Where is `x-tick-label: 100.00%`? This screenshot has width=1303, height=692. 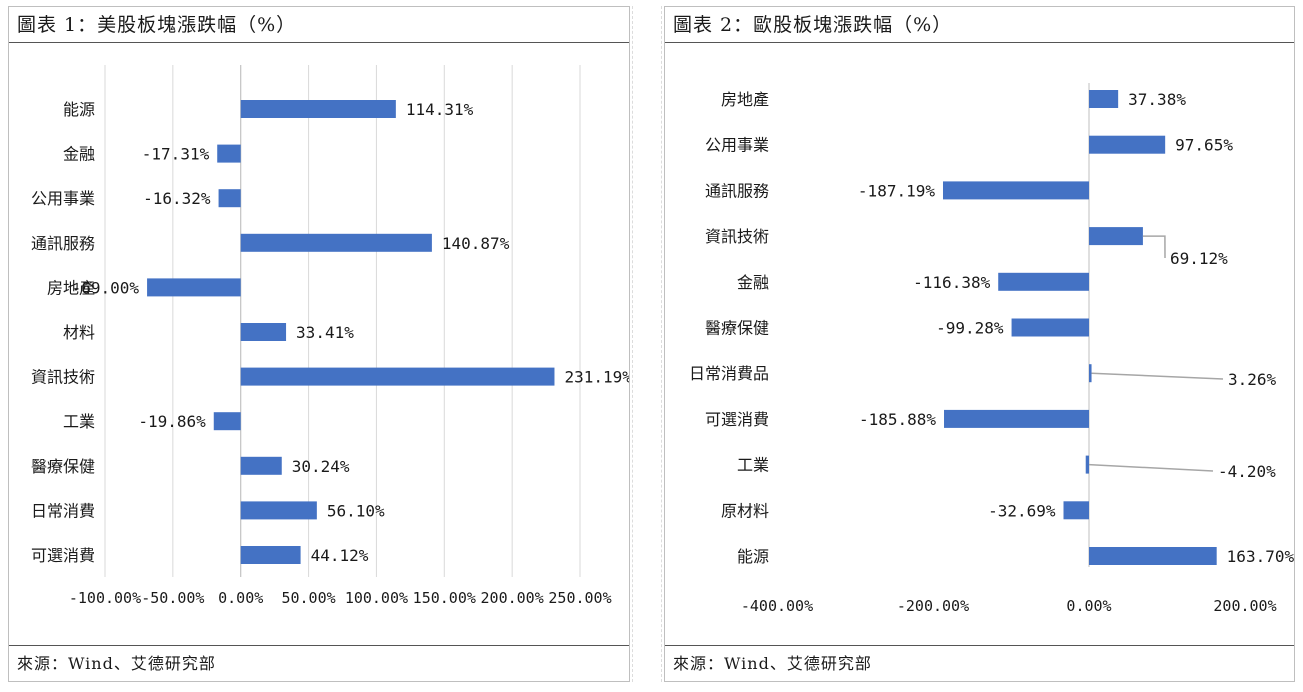 x-tick-label: 100.00% is located at coordinates (376, 598).